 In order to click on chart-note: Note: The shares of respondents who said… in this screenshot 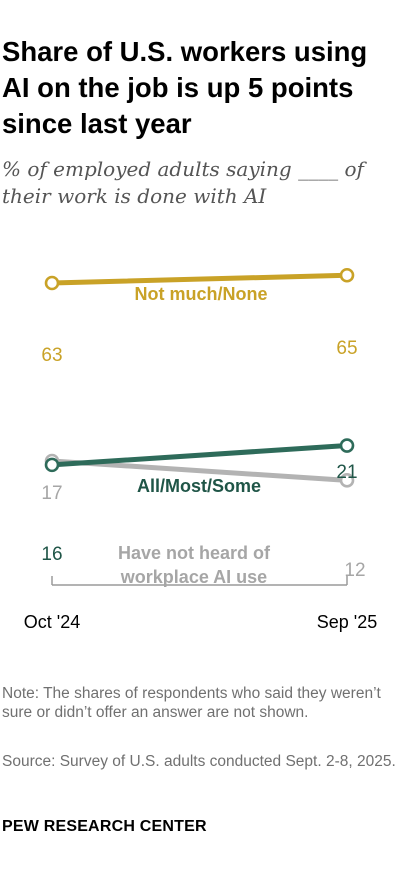, I will do `click(191, 703)`.